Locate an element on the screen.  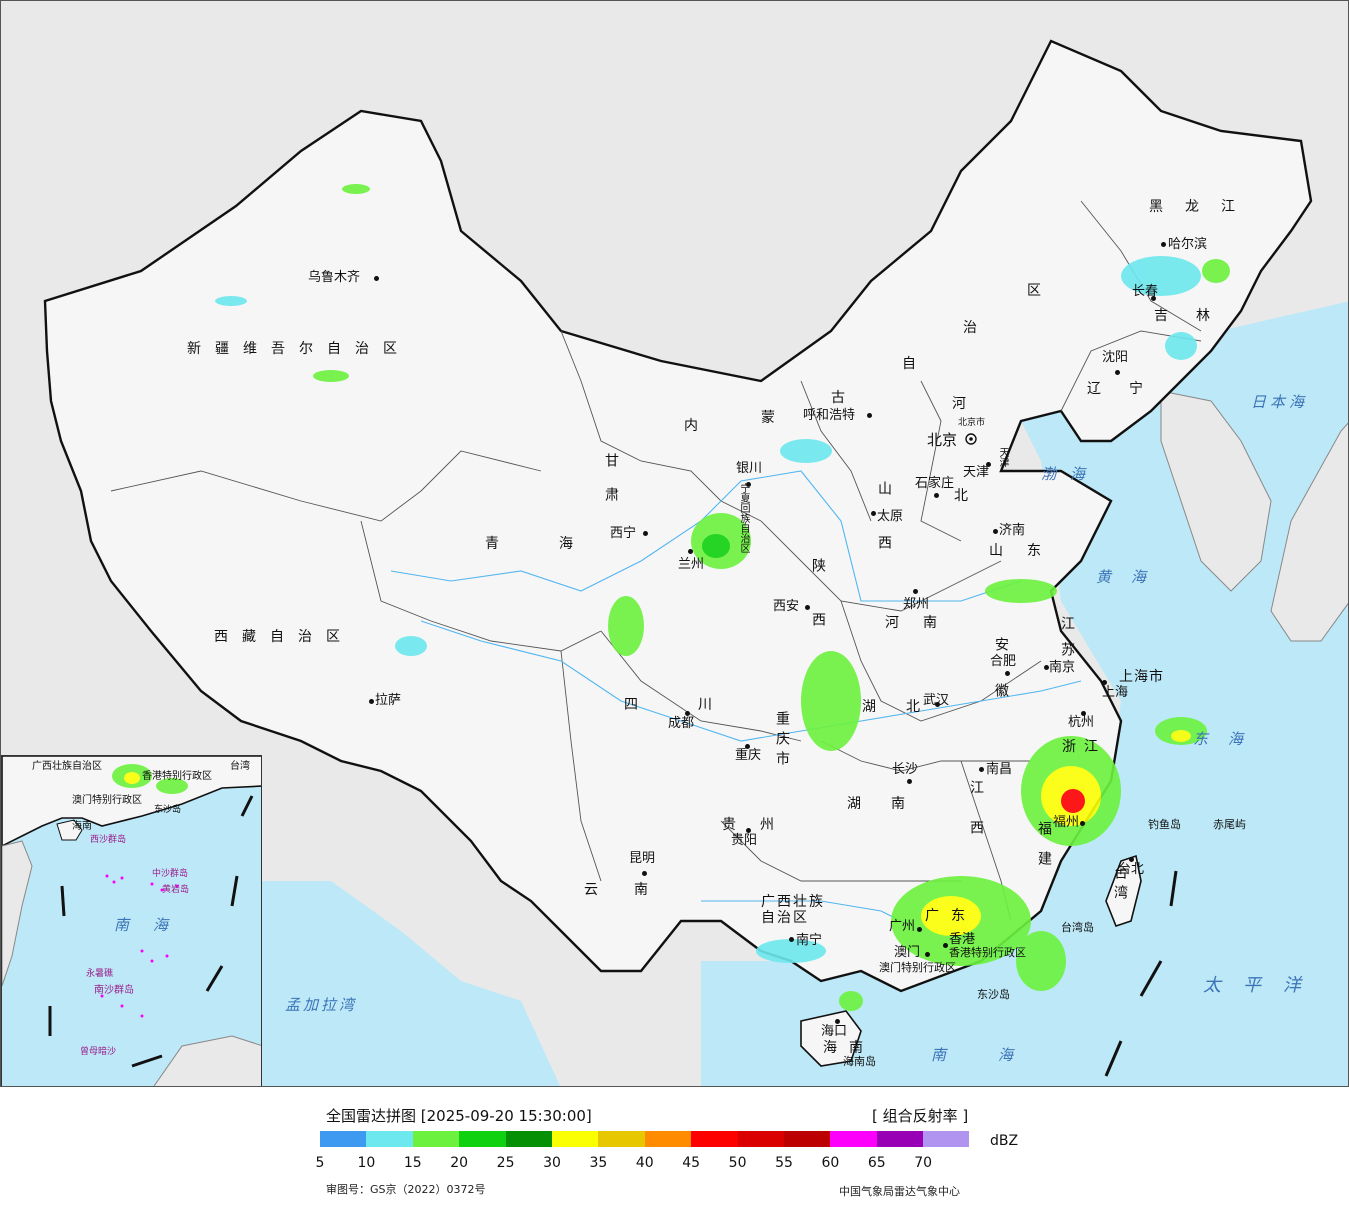
city-xian: 西安 is located at coordinates (786, 606).